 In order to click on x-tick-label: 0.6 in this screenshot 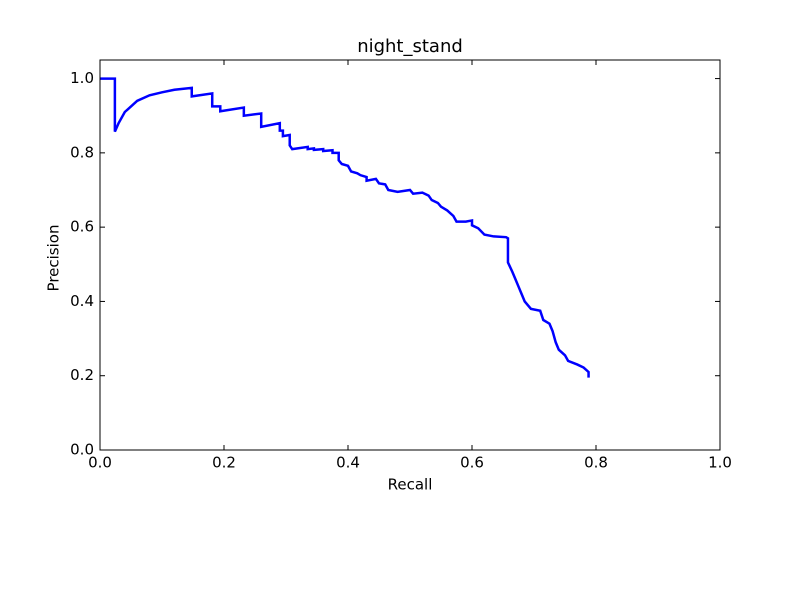, I will do `click(472, 463)`.